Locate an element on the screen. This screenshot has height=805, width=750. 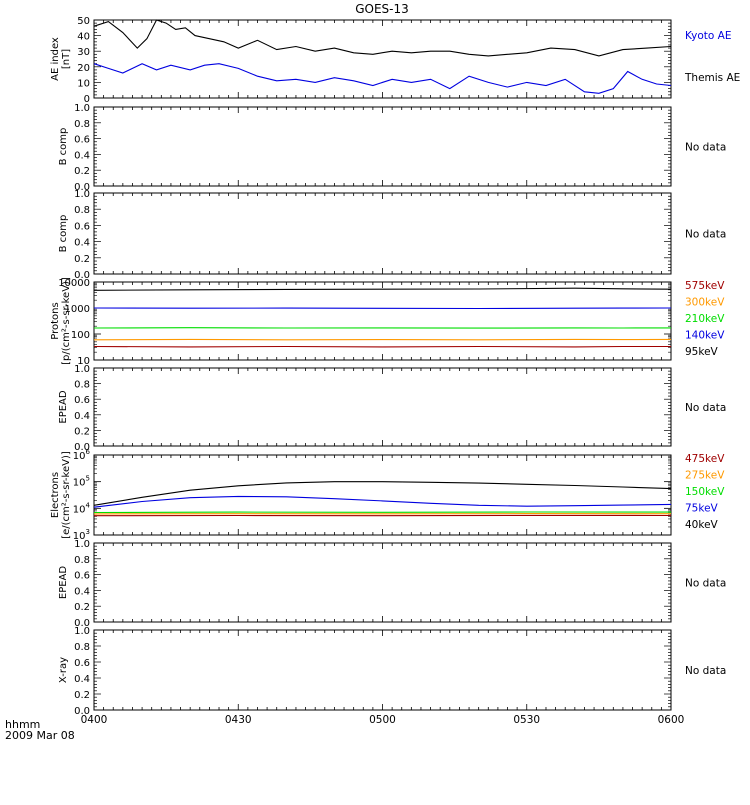
legend-entry: 275keV is located at coordinates (705, 476).